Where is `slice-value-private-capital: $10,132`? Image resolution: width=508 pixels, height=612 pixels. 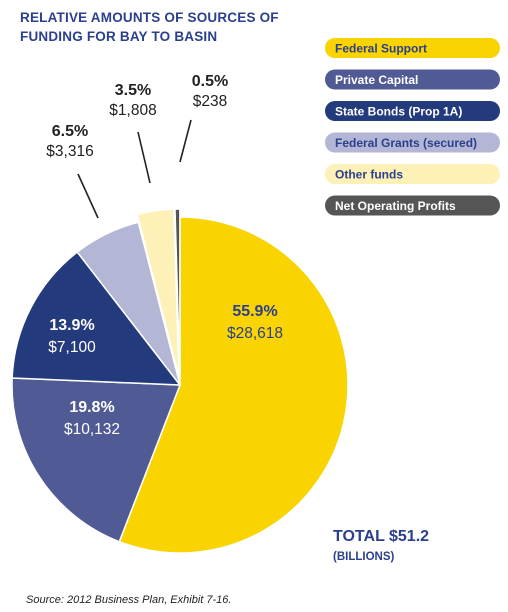
slice-value-private-capital: $10,132 is located at coordinates (92, 429).